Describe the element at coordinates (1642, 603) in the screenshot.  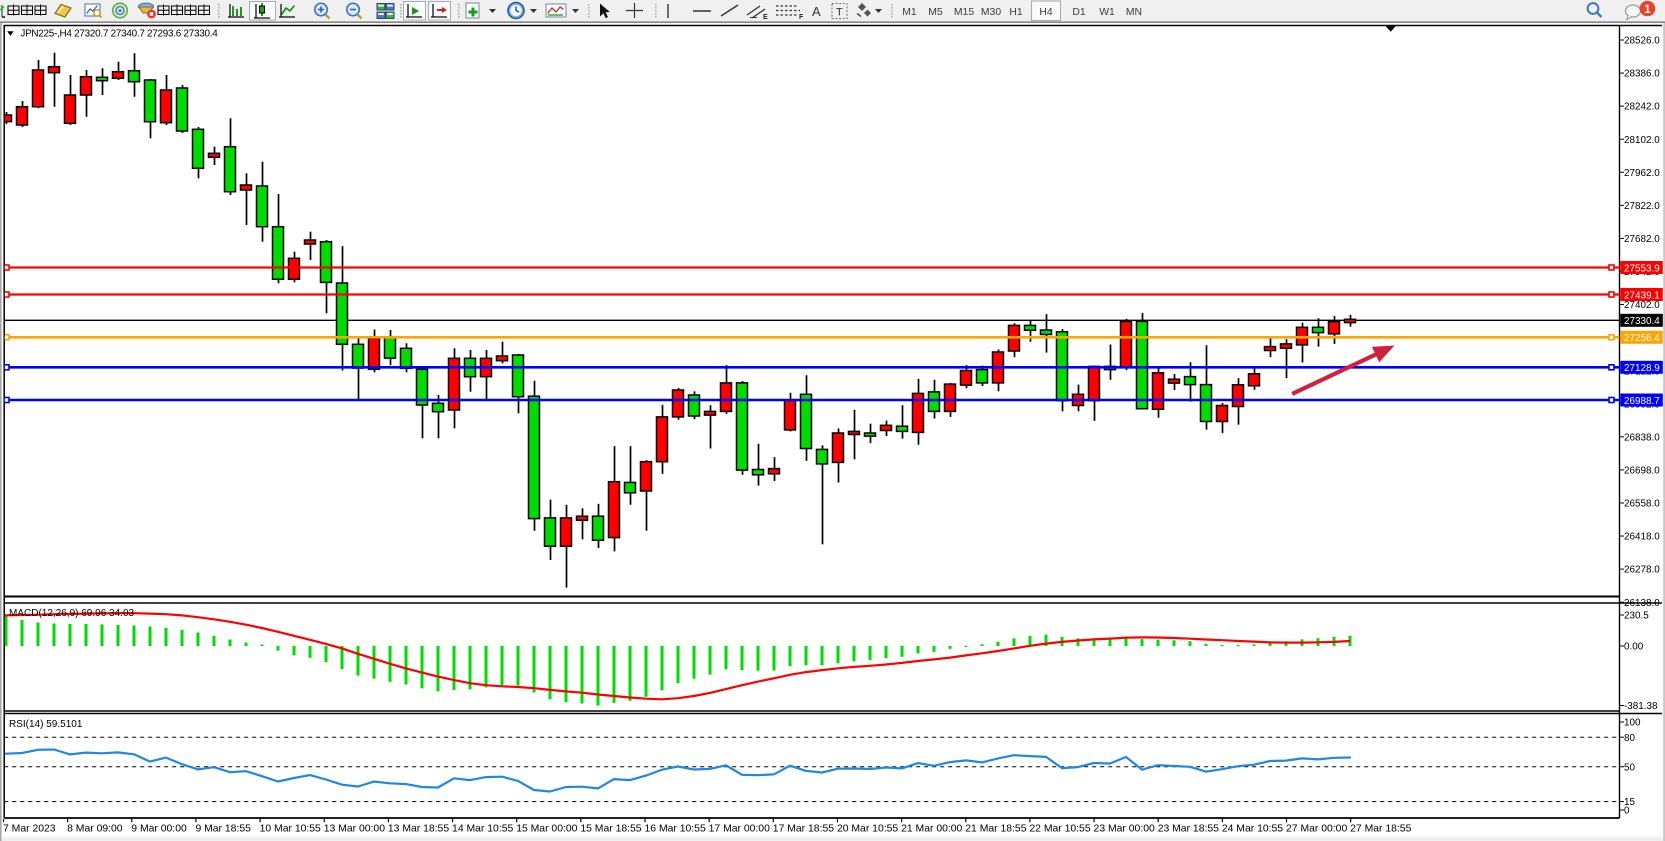
I see `svg-text: 26138.0` at that location.